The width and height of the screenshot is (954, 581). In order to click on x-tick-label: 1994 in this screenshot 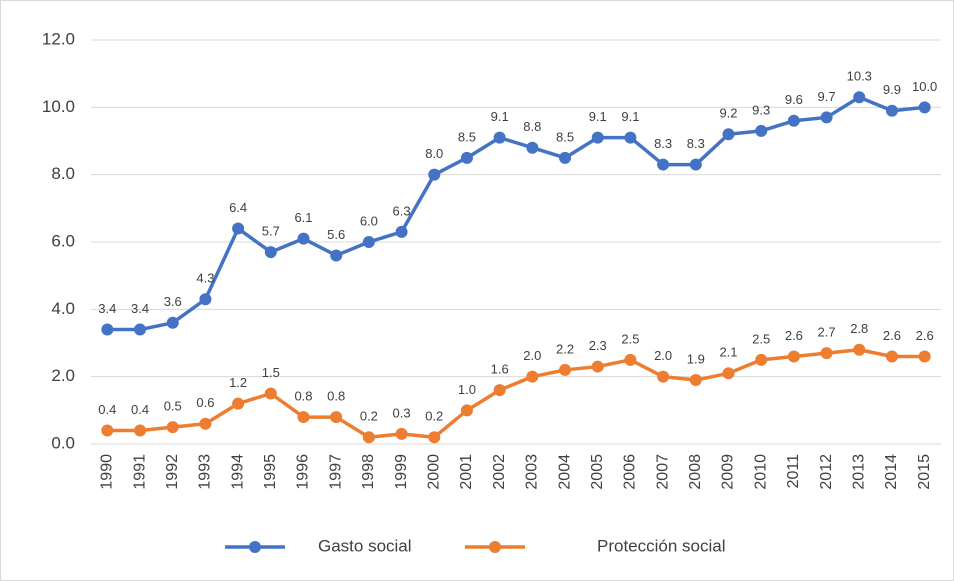, I will do `click(237, 472)`.